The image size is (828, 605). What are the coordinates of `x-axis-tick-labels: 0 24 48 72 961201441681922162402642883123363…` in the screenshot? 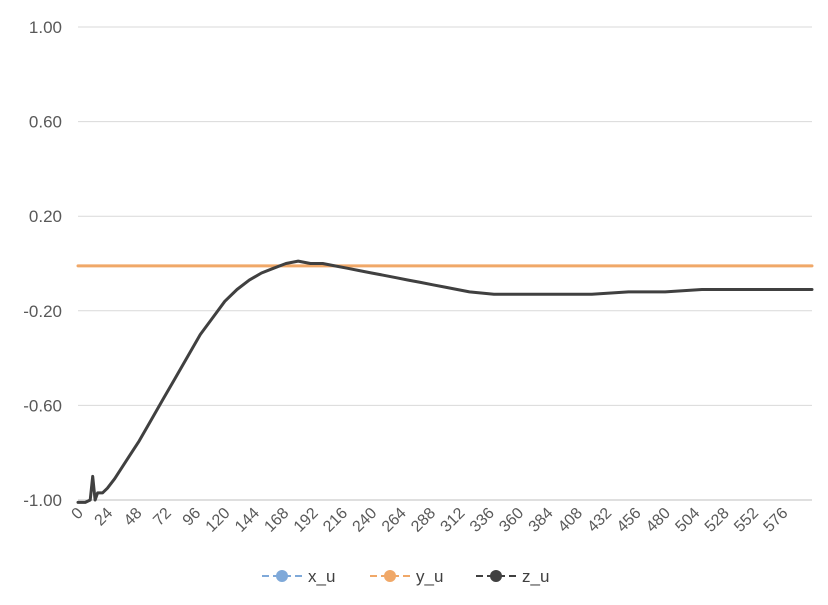 It's located at (430, 520).